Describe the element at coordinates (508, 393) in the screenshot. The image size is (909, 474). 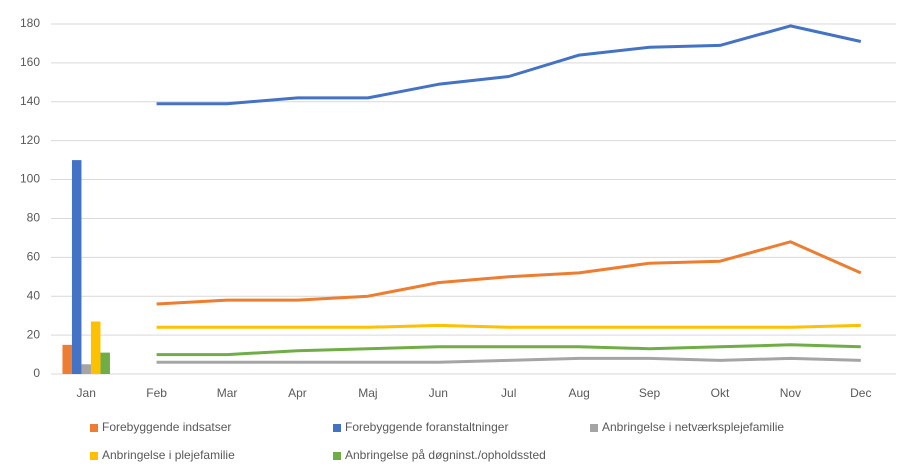
I see `x-tick-label: Jul` at that location.